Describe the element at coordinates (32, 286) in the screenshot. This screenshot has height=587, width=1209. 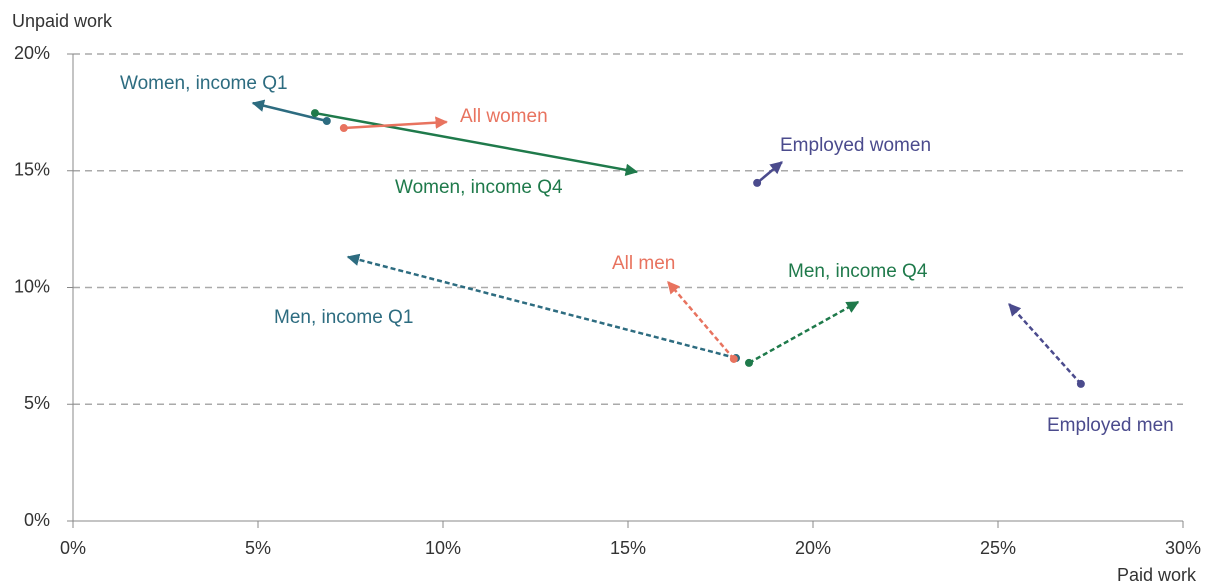
I see `y-tick-label: 10%` at that location.